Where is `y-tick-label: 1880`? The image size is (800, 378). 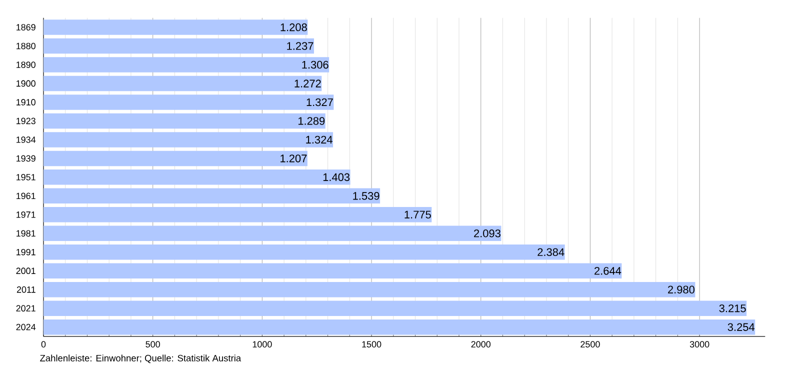
y-tick-label: 1880 is located at coordinates (26, 46).